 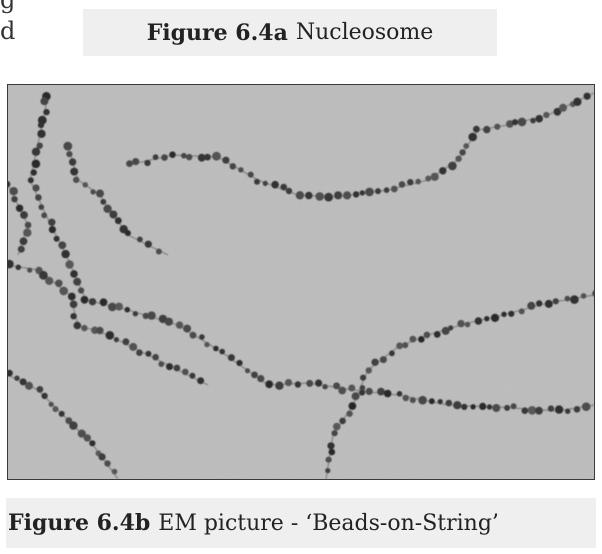 I want to click on figure-number-b: Figure 6.4b, so click(x=79, y=523).